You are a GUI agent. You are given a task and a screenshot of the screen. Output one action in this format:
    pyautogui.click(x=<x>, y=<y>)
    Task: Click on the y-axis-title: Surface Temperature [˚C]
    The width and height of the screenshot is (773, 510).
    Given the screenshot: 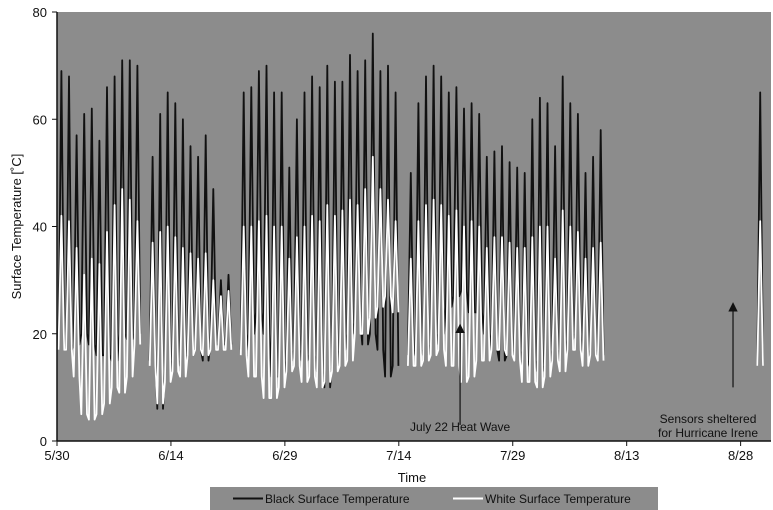 What is the action you would take?
    pyautogui.click(x=16, y=227)
    